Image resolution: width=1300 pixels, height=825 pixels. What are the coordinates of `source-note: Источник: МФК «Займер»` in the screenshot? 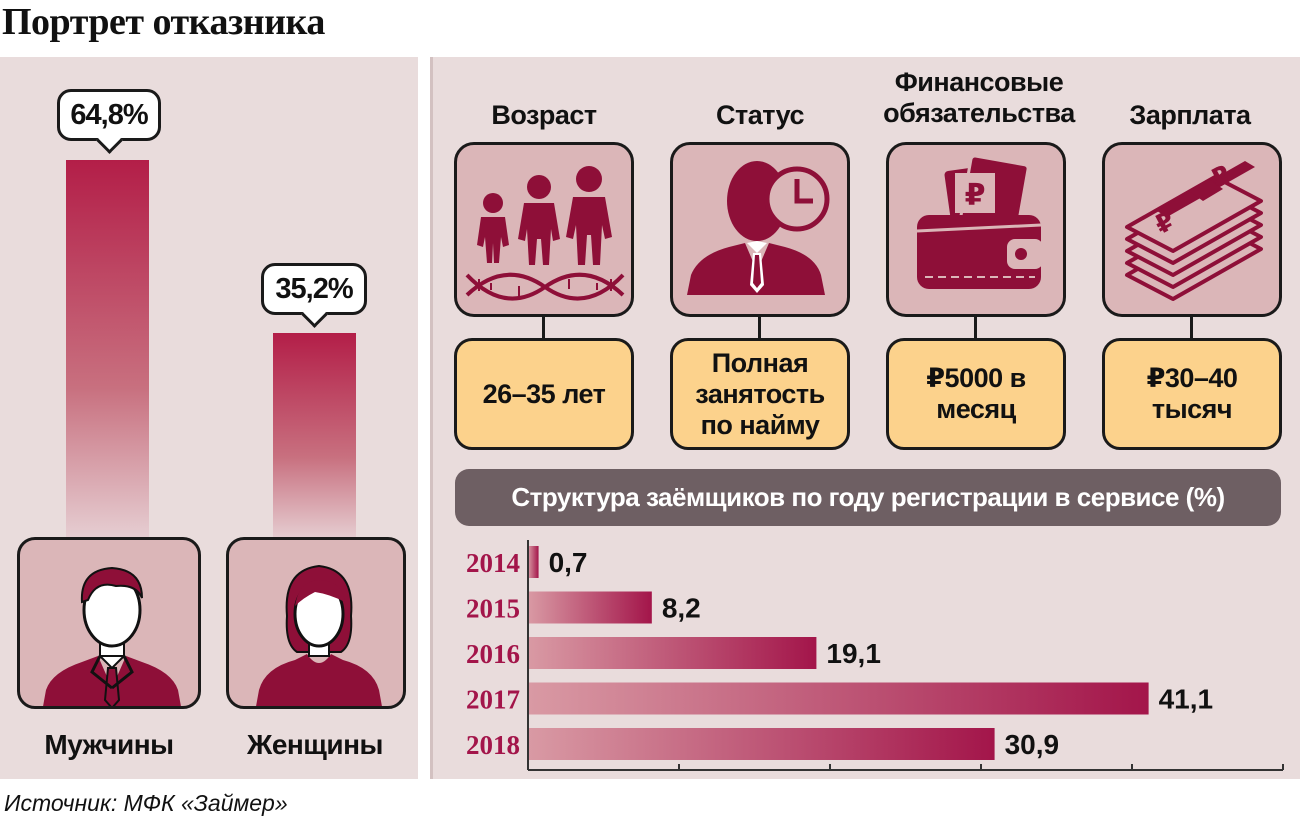 It's located at (146, 803).